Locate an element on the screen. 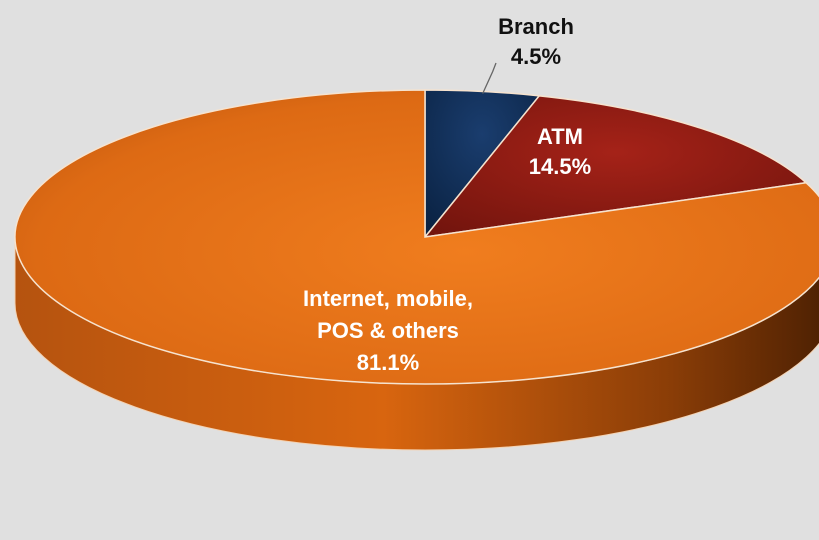 This screenshot has width=819, height=540. pie-label-branch-line-2: 4.5% is located at coordinates (536, 56).